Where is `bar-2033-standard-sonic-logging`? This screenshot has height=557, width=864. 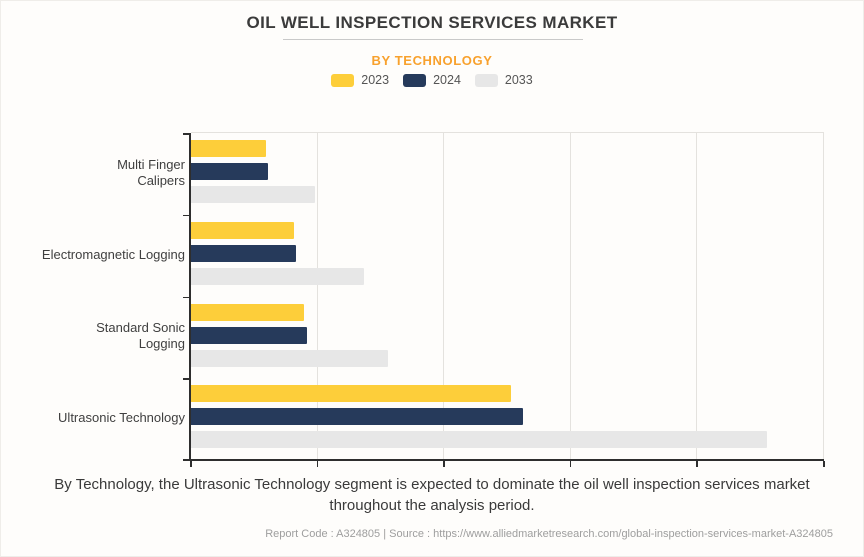
bar-2033-standard-sonic-logging is located at coordinates (290, 358).